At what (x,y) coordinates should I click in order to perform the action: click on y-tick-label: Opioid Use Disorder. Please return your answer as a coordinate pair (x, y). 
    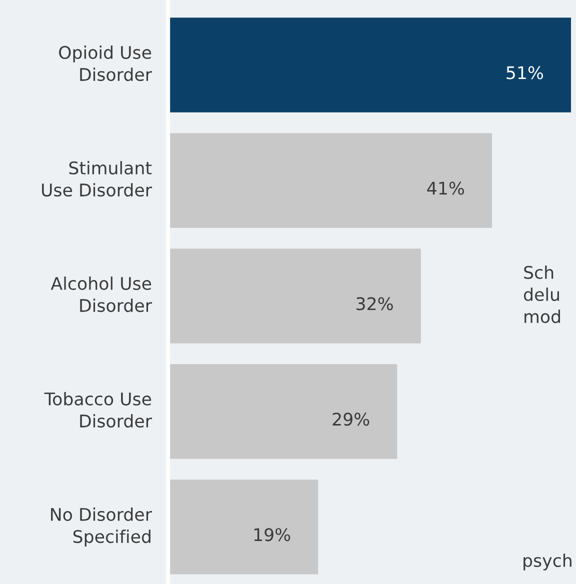
    Looking at the image, I should click on (105, 64).